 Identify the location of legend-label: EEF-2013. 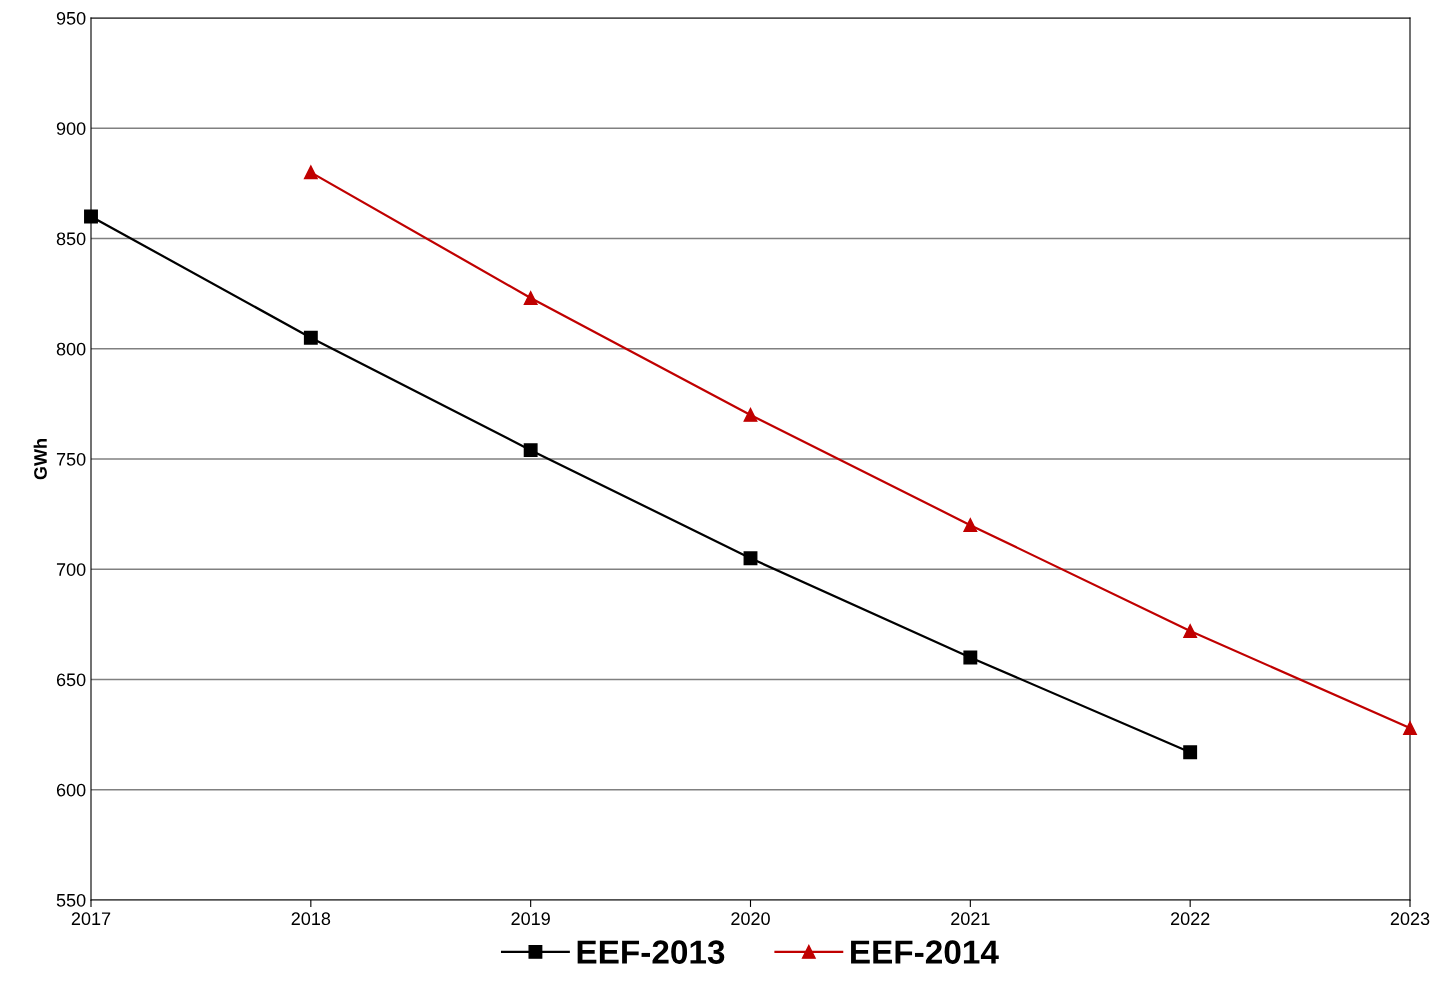
(651, 952).